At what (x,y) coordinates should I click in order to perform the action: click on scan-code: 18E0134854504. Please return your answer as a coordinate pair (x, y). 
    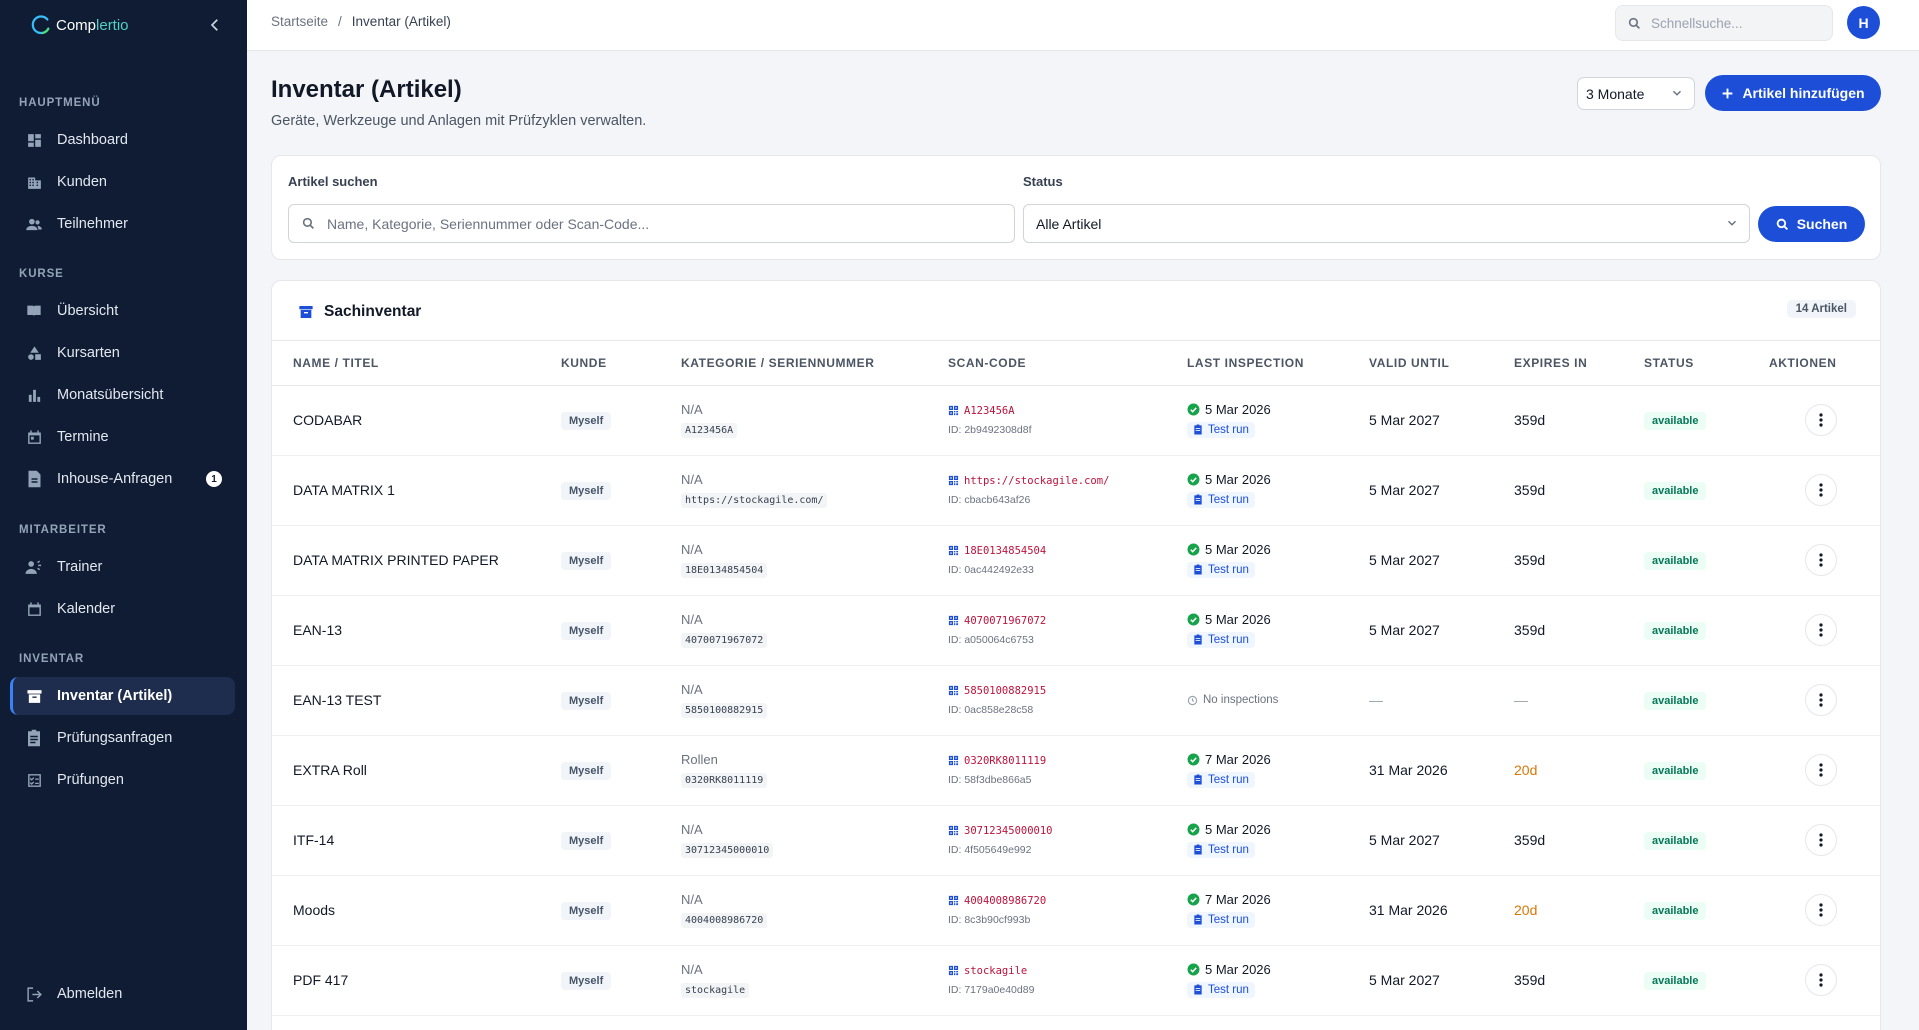
    Looking at the image, I should click on (1067, 551).